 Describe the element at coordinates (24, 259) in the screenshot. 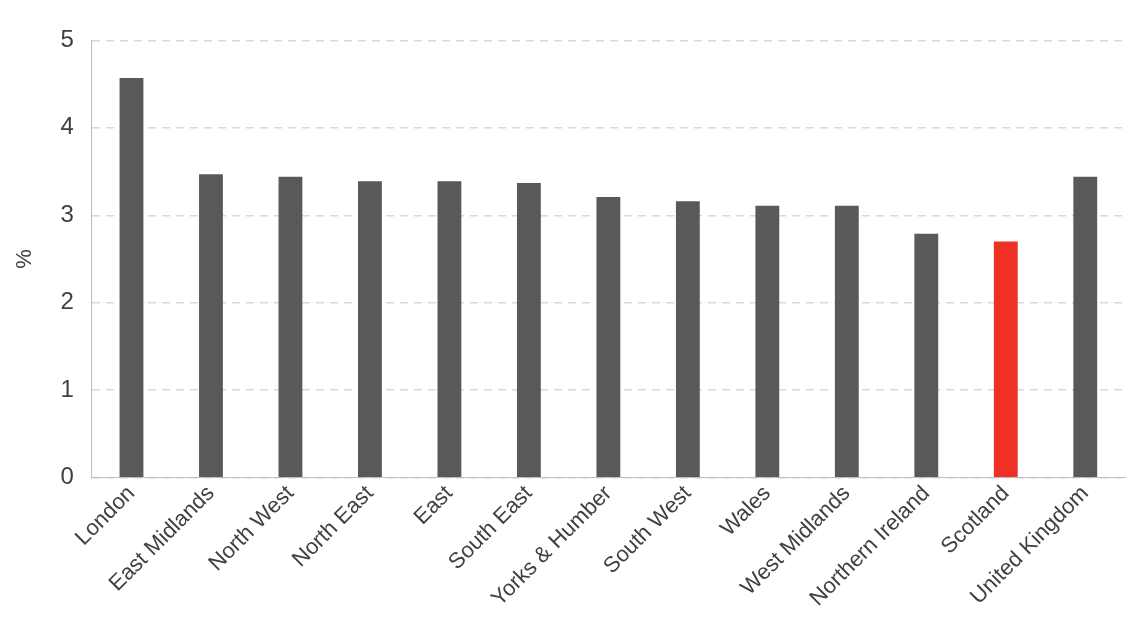

I see `y-axis-title: %` at that location.